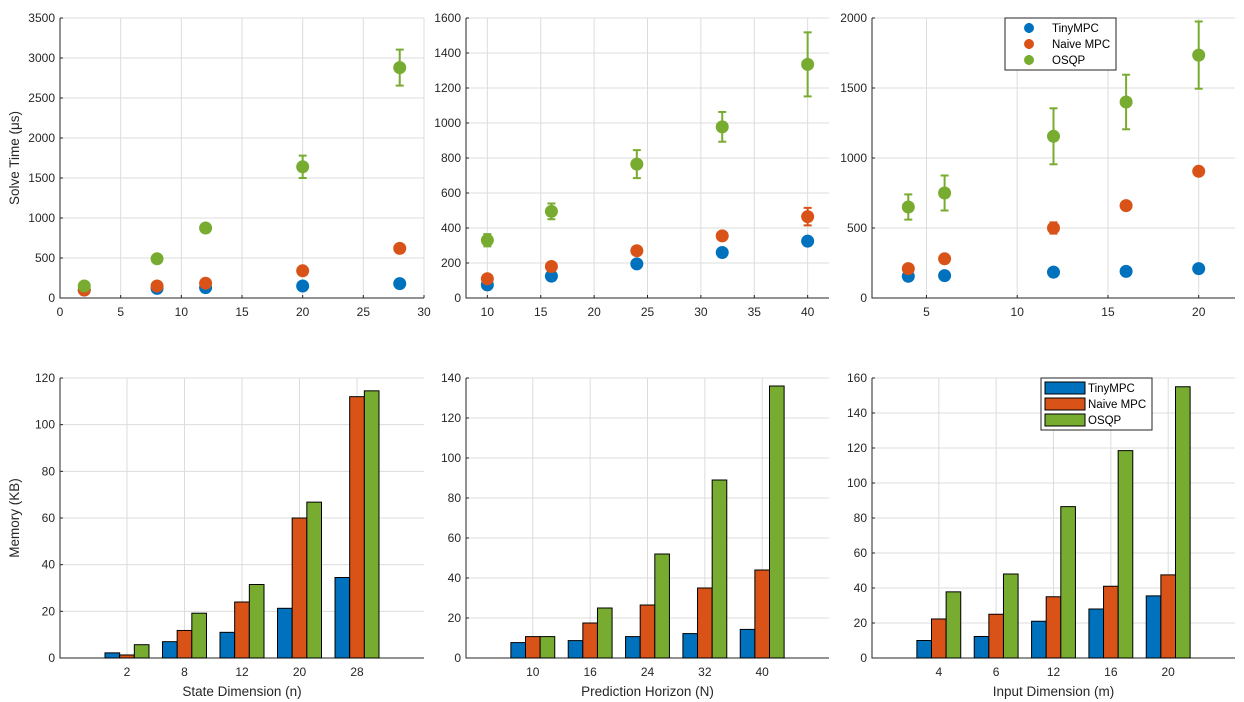 This screenshot has height=702, width=1244. Describe the element at coordinates (455, 498) in the screenshot. I see `y-tick-label: 80` at that location.